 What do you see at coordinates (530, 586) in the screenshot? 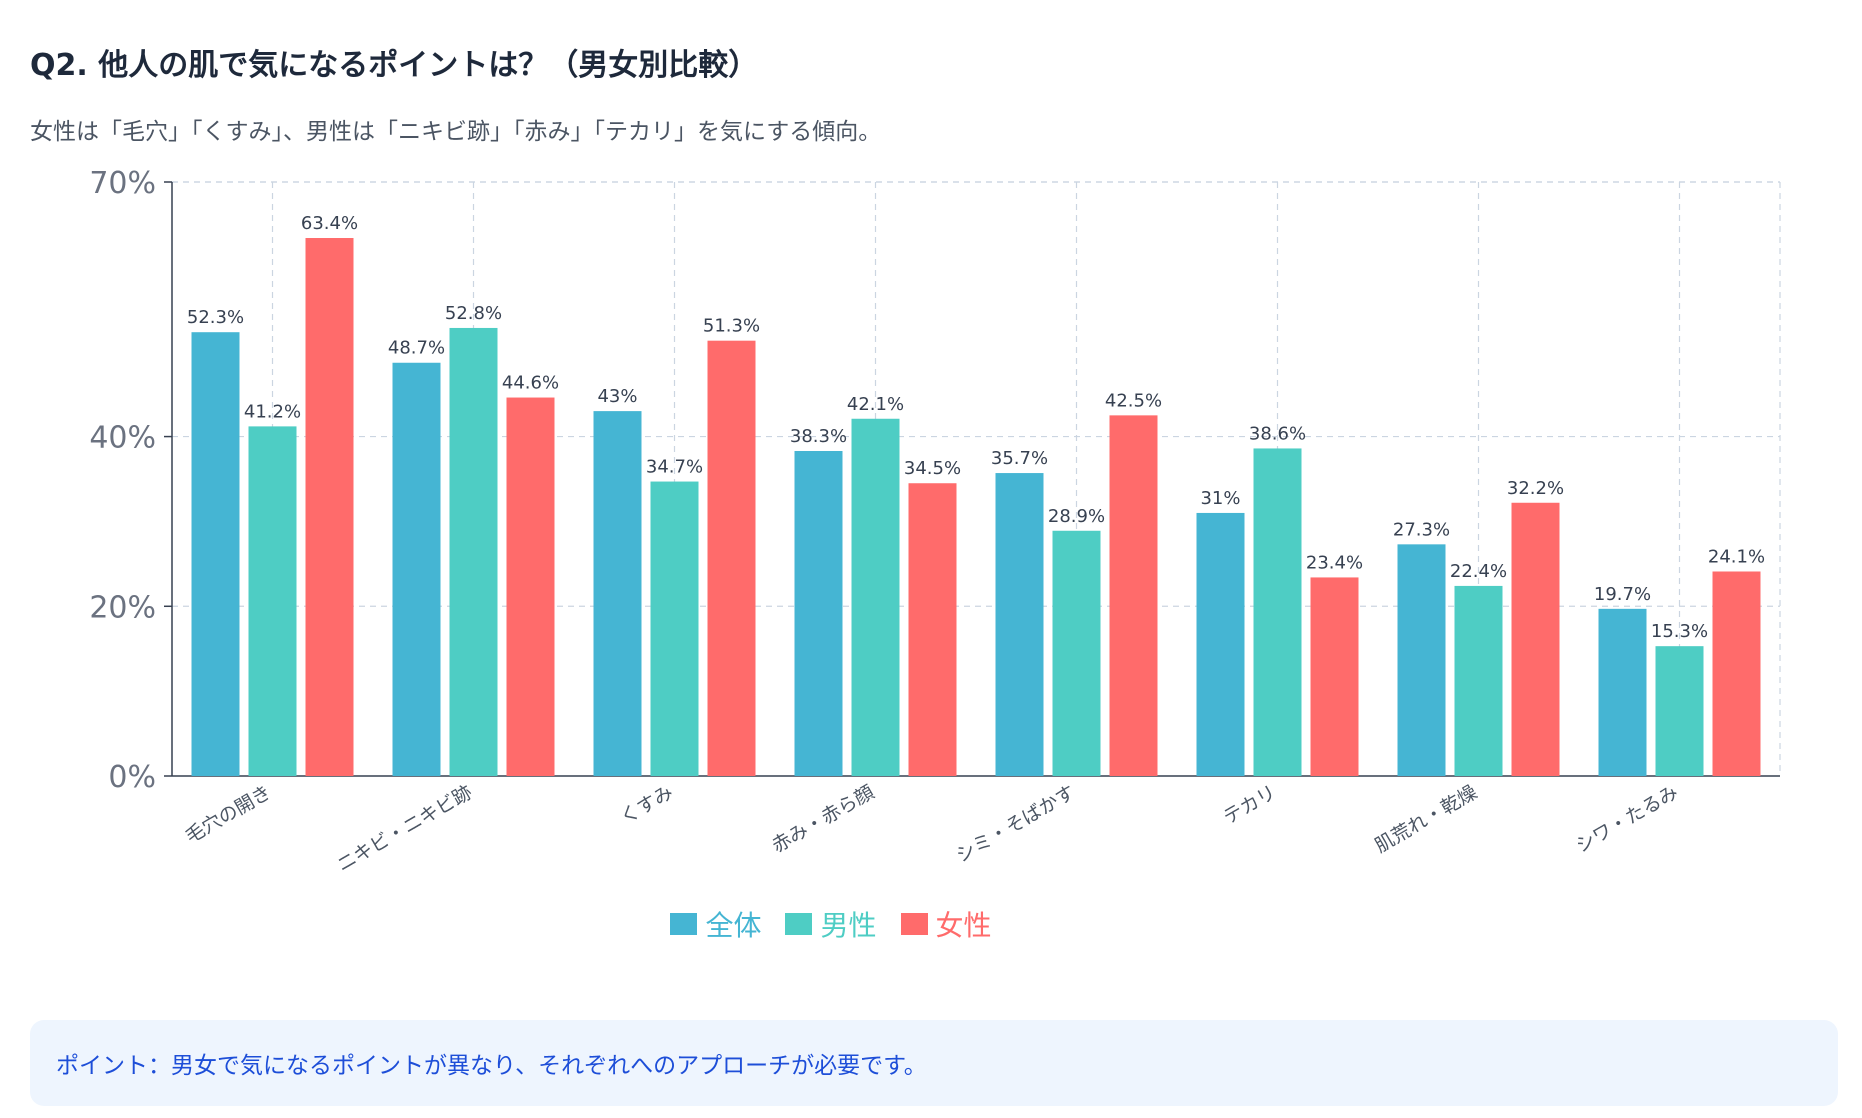
I see `bar-女性-1` at bounding box center [530, 586].